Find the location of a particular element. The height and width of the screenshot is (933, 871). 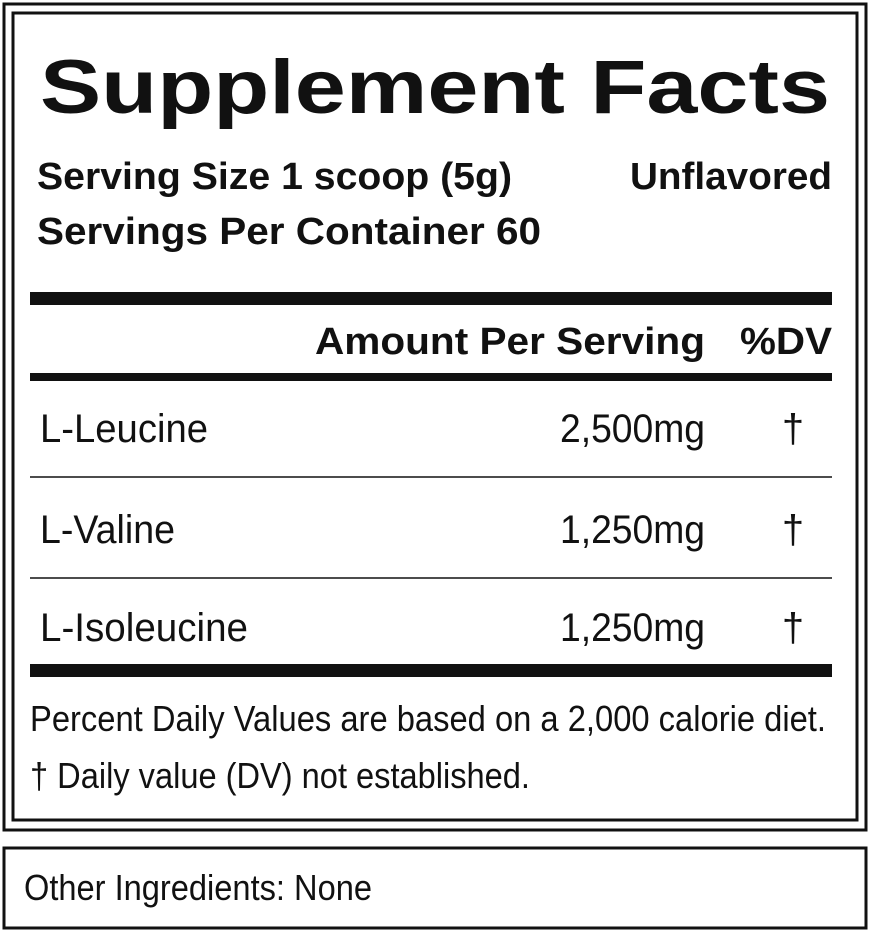

other-ingredients-box is located at coordinates (435, 888).